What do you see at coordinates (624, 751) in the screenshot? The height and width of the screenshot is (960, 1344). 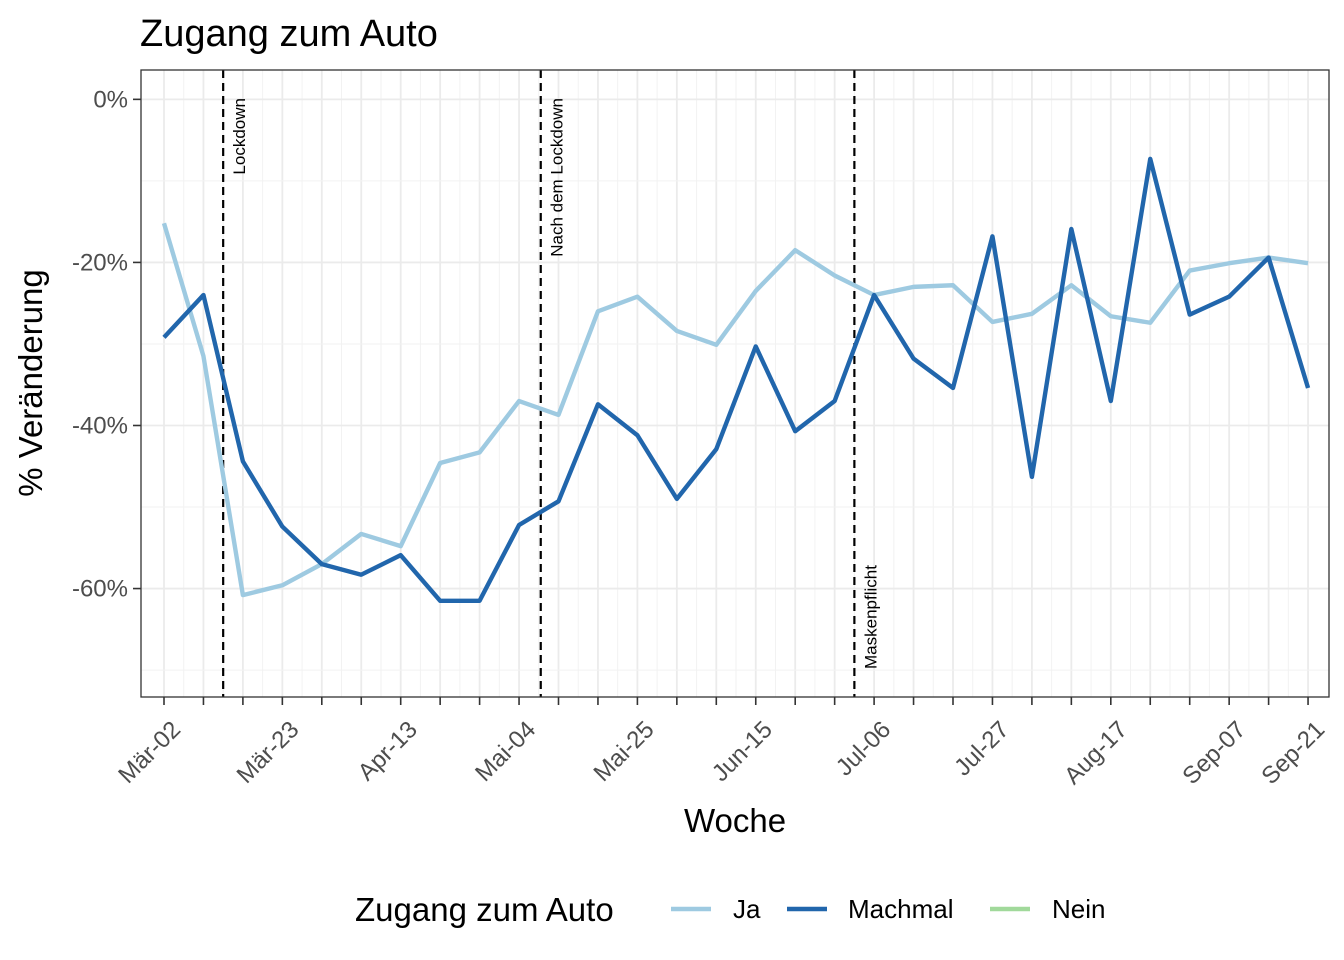 I see `x-tick-label: Mai-25` at bounding box center [624, 751].